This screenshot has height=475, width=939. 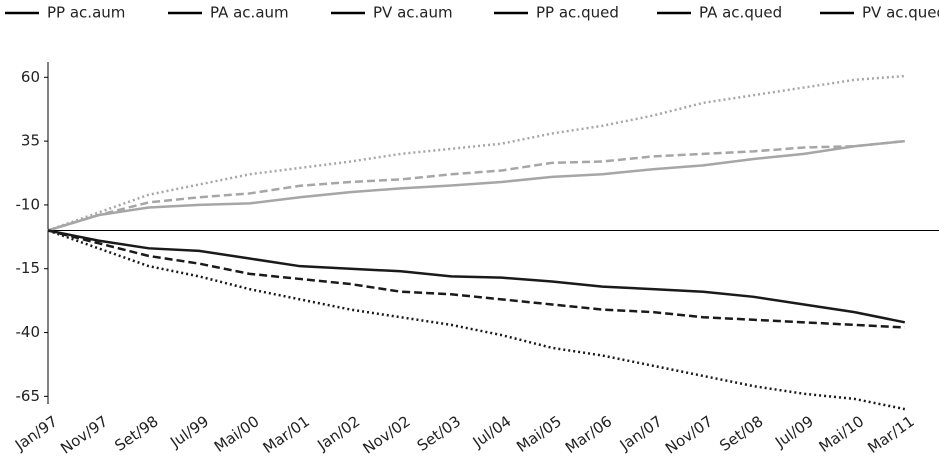 I want to click on x-tick-label: Set/08, so click(x=741, y=433).